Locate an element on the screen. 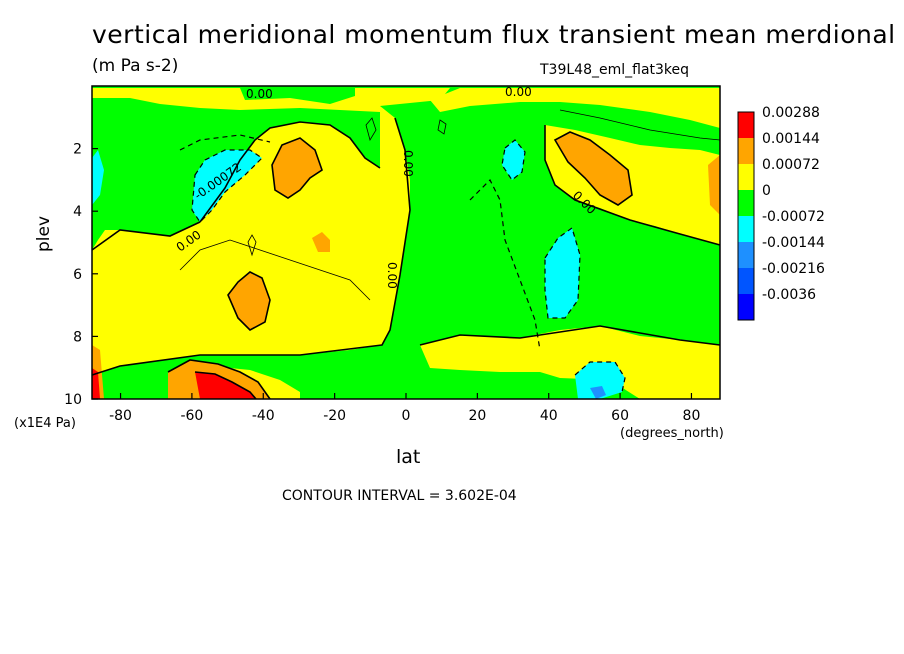  region-yellow-north-top is located at coordinates (575, 108).